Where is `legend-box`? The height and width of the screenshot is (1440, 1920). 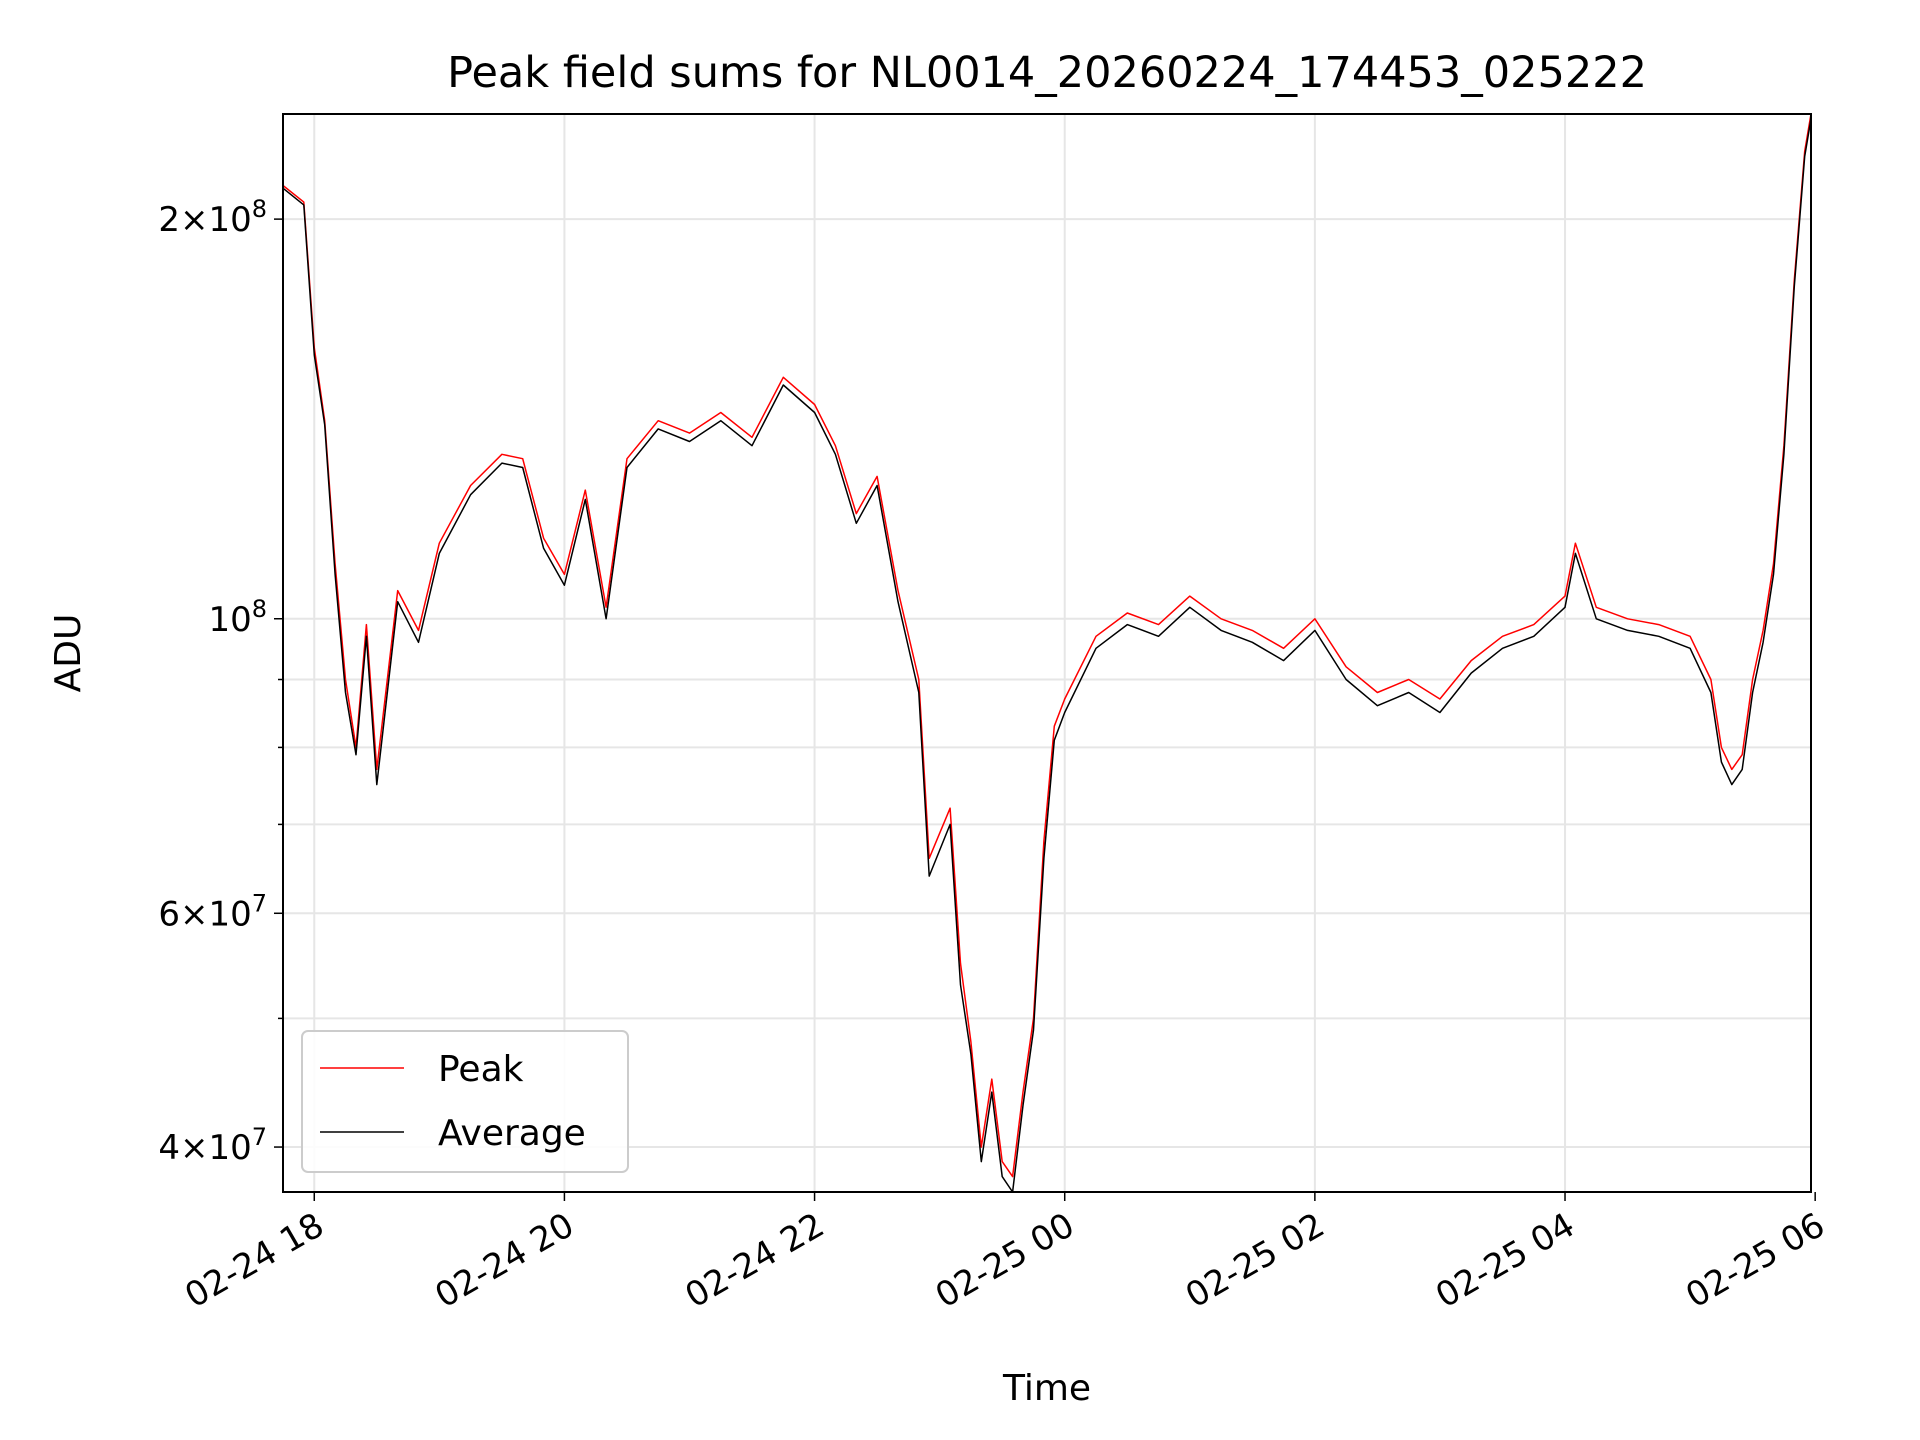 legend-box is located at coordinates (465, 1101).